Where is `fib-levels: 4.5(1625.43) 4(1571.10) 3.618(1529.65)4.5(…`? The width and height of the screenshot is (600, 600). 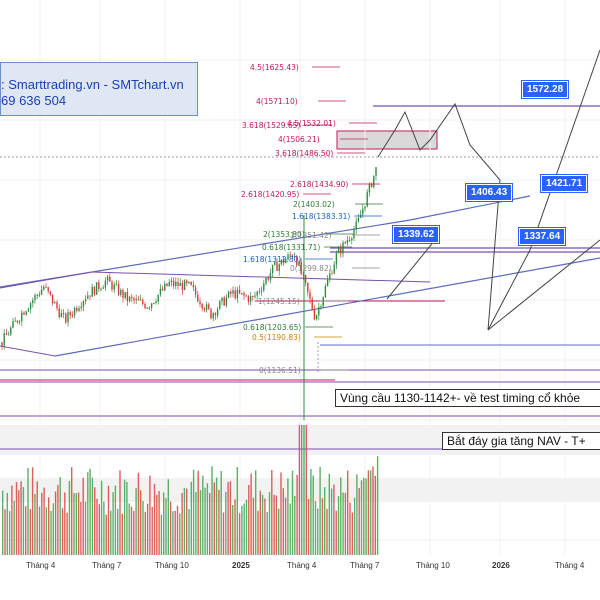 fib-levels: 4.5(1625.43) 4(1571.10) 3.618(1529.65)4.5(… is located at coordinates (312, 219).